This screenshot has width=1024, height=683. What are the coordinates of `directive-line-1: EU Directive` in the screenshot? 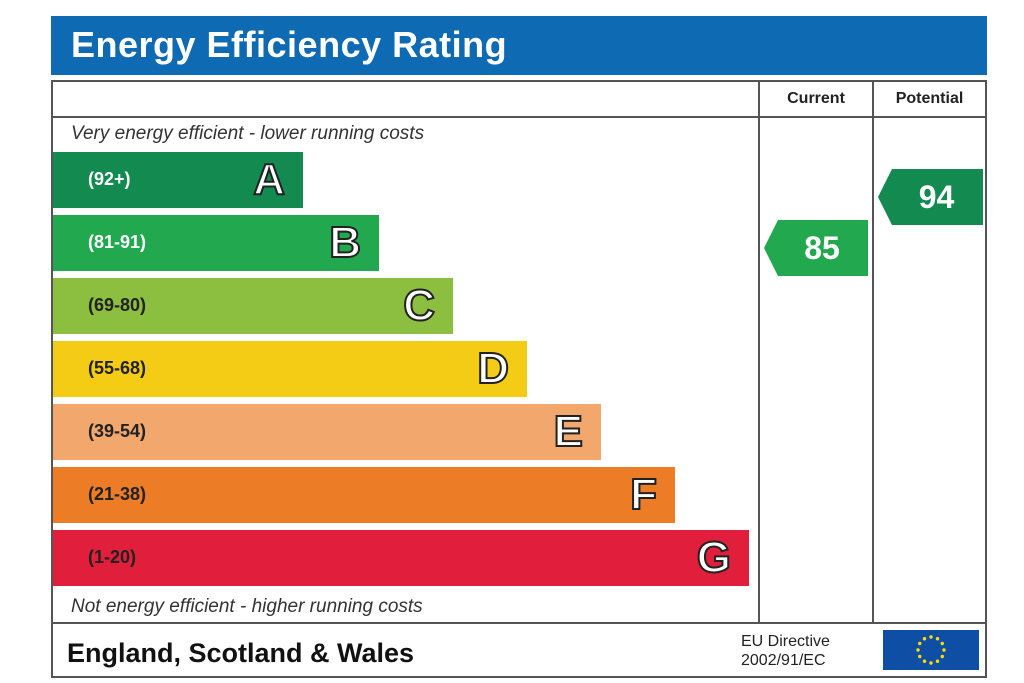 It's located at (785, 641).